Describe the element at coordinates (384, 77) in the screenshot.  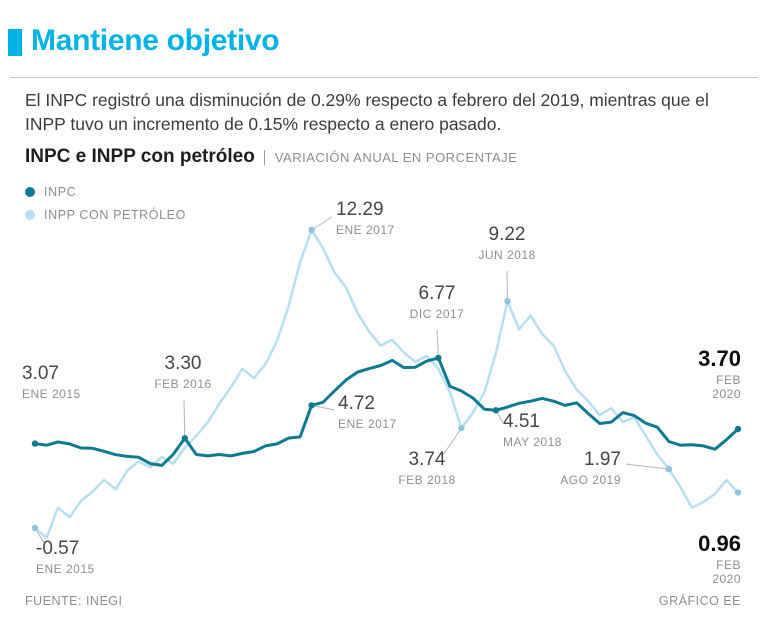
I see `header-divider` at that location.